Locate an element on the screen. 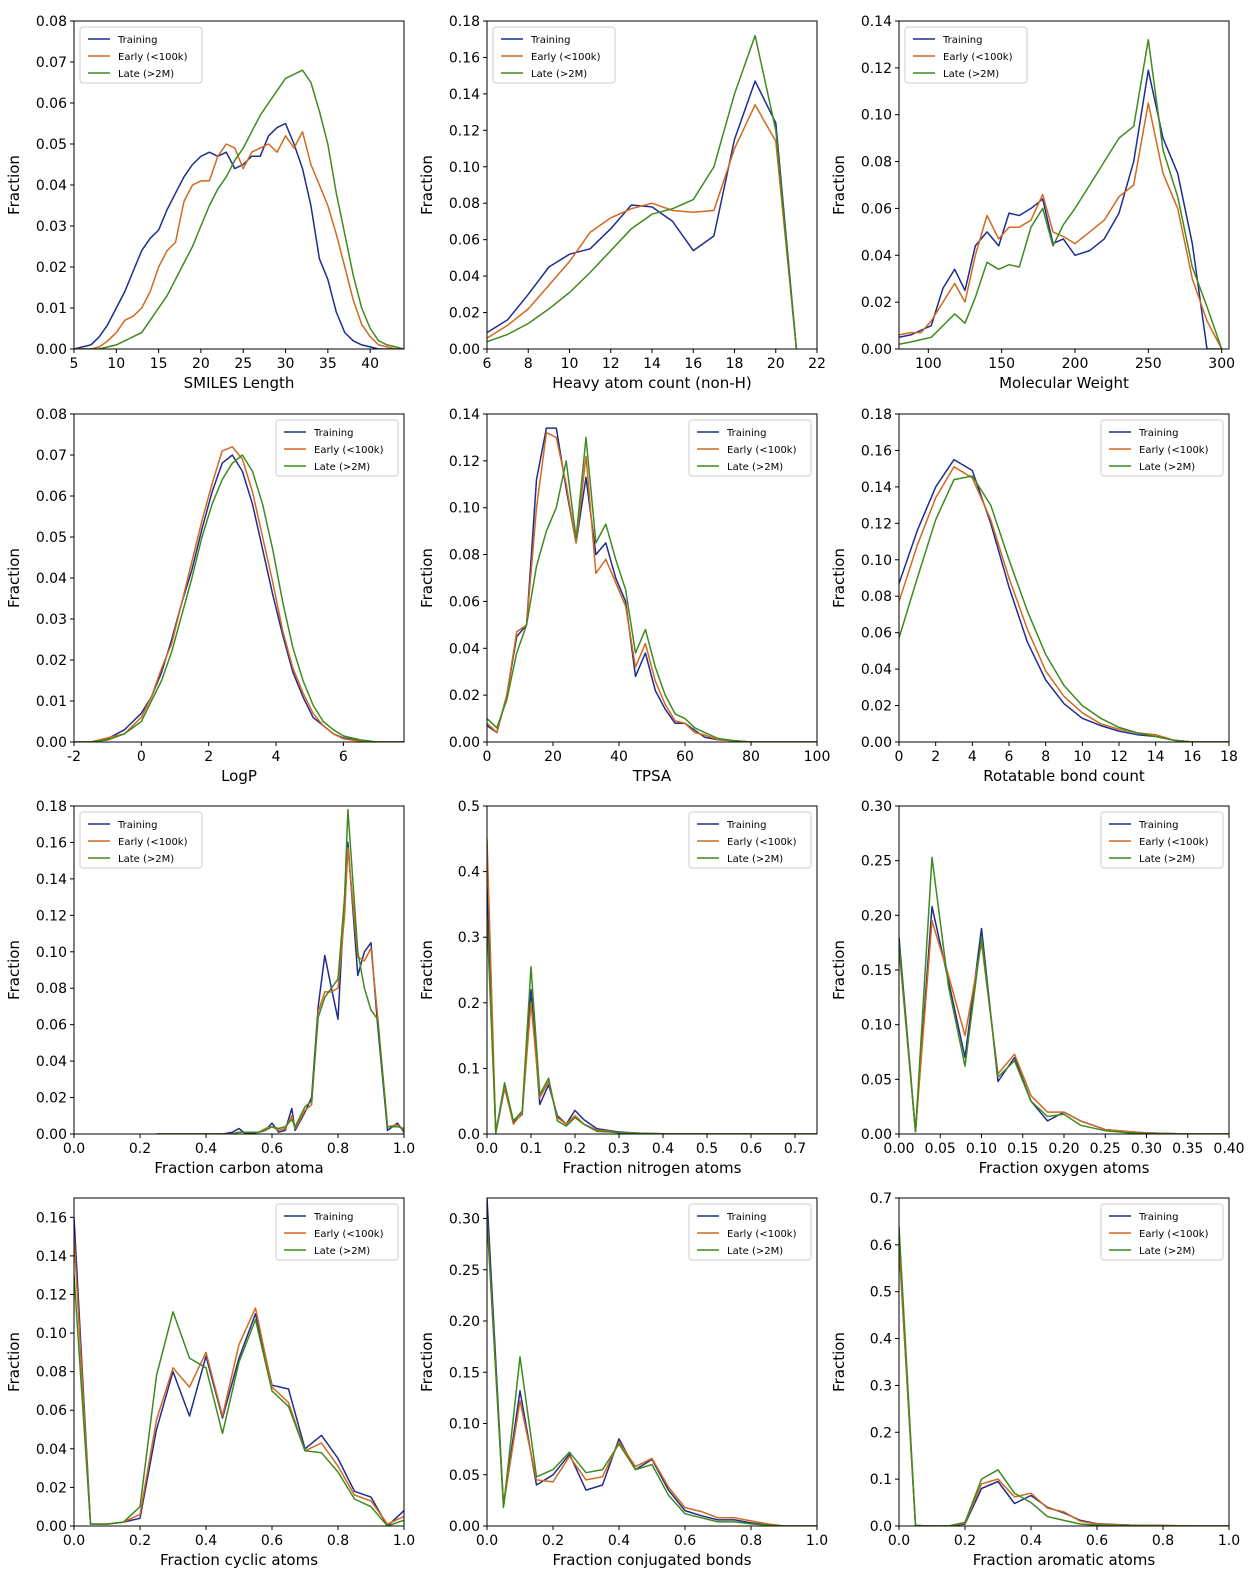  x-tick-label: 4 is located at coordinates (972, 757).